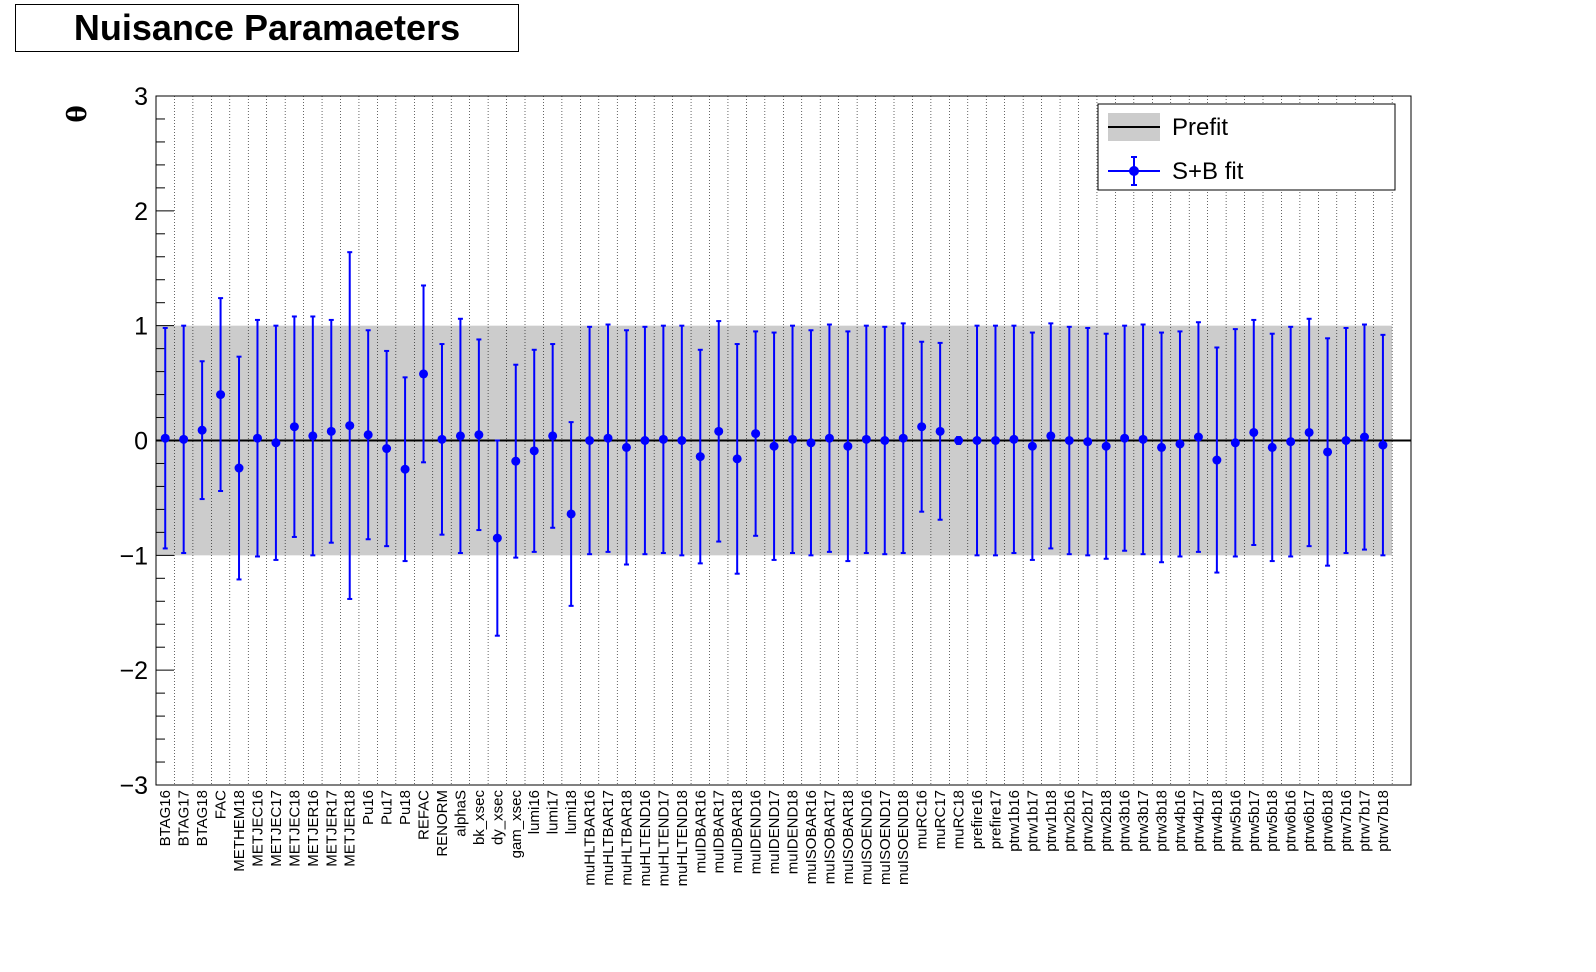  Describe the element at coordinates (995, 819) in the screenshot. I see `category-label: prefire17` at that location.